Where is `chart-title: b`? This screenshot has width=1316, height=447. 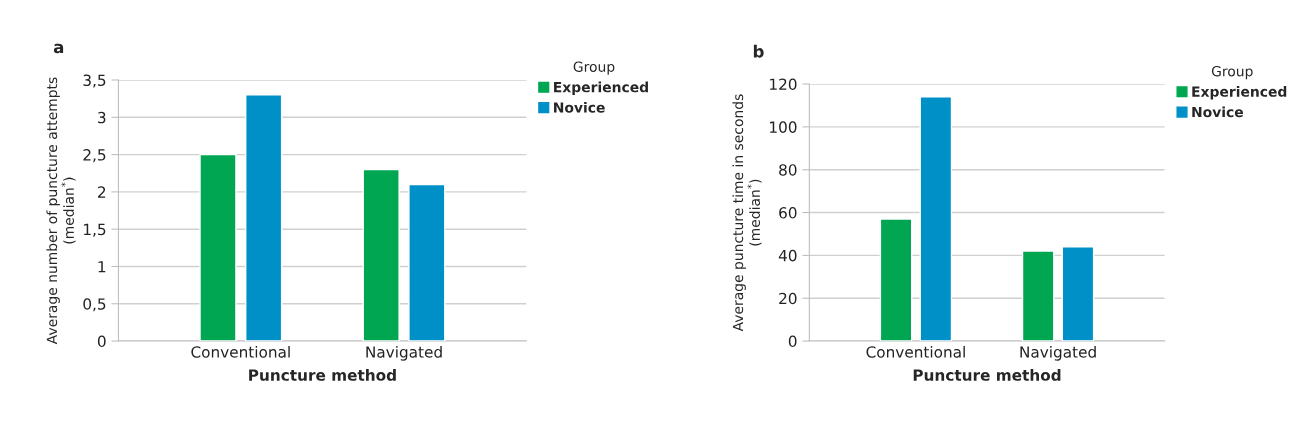
chart-title: b is located at coordinates (758, 51).